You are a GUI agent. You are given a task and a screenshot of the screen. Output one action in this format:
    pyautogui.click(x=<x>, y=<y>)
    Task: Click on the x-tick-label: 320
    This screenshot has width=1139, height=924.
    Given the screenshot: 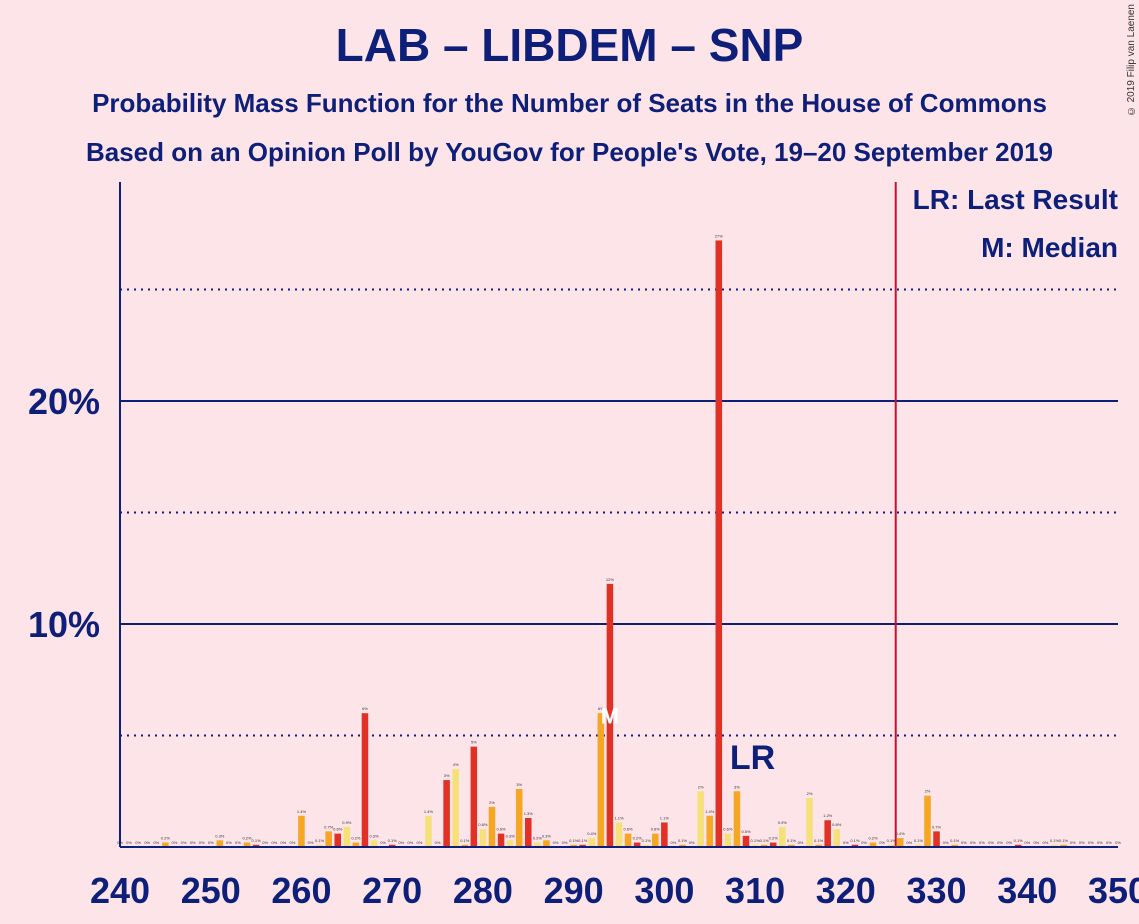 What is the action you would take?
    pyautogui.click(x=846, y=890)
    